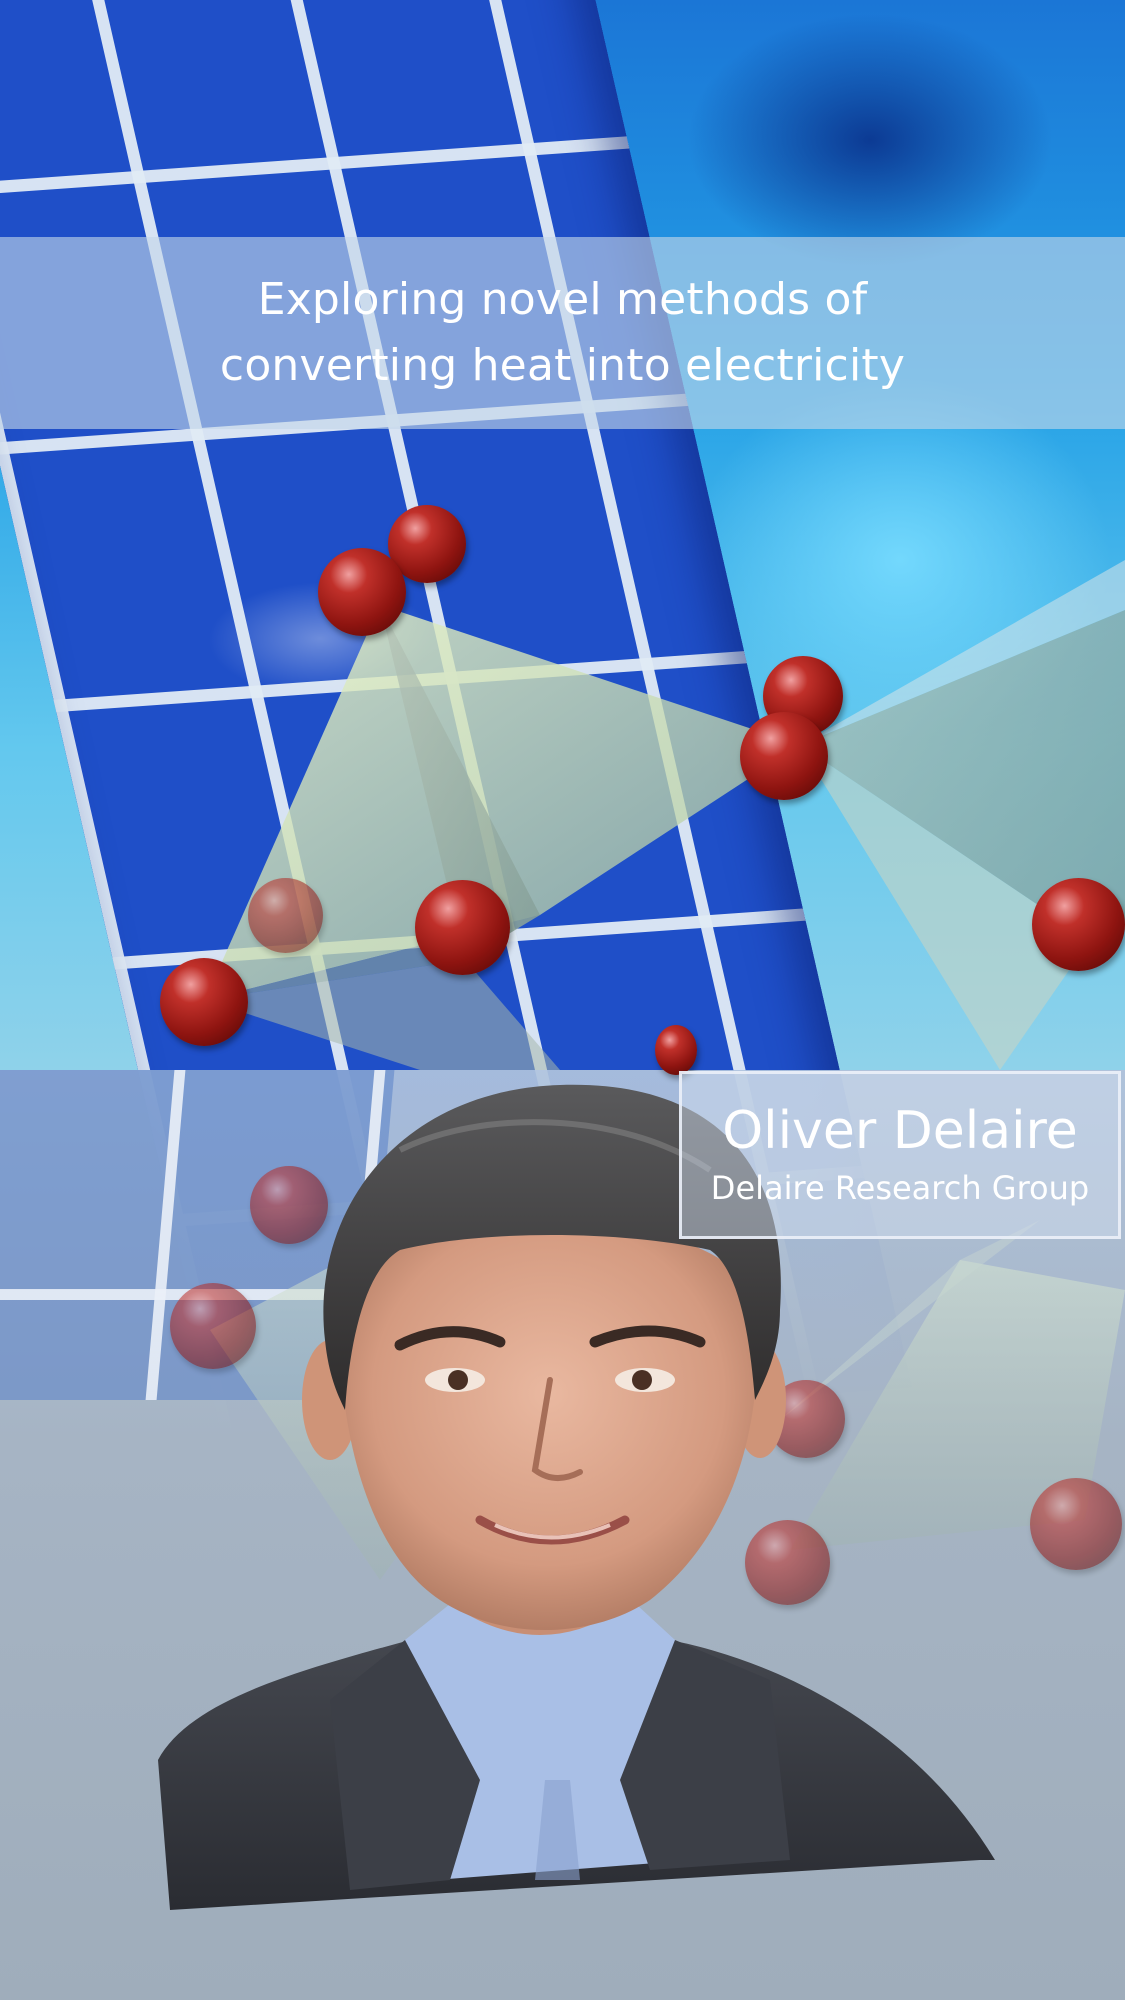  I want to click on person-name: Oliver Delaire, so click(900, 1131).